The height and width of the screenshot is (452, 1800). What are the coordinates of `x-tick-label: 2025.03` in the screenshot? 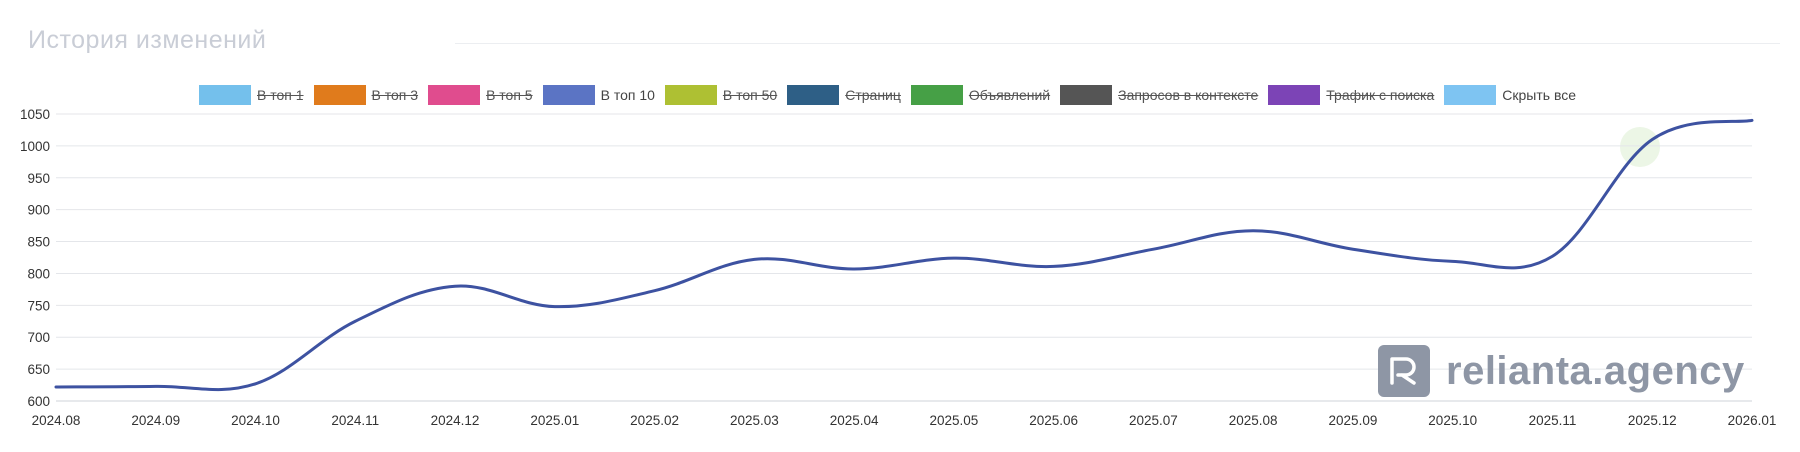 It's located at (754, 420).